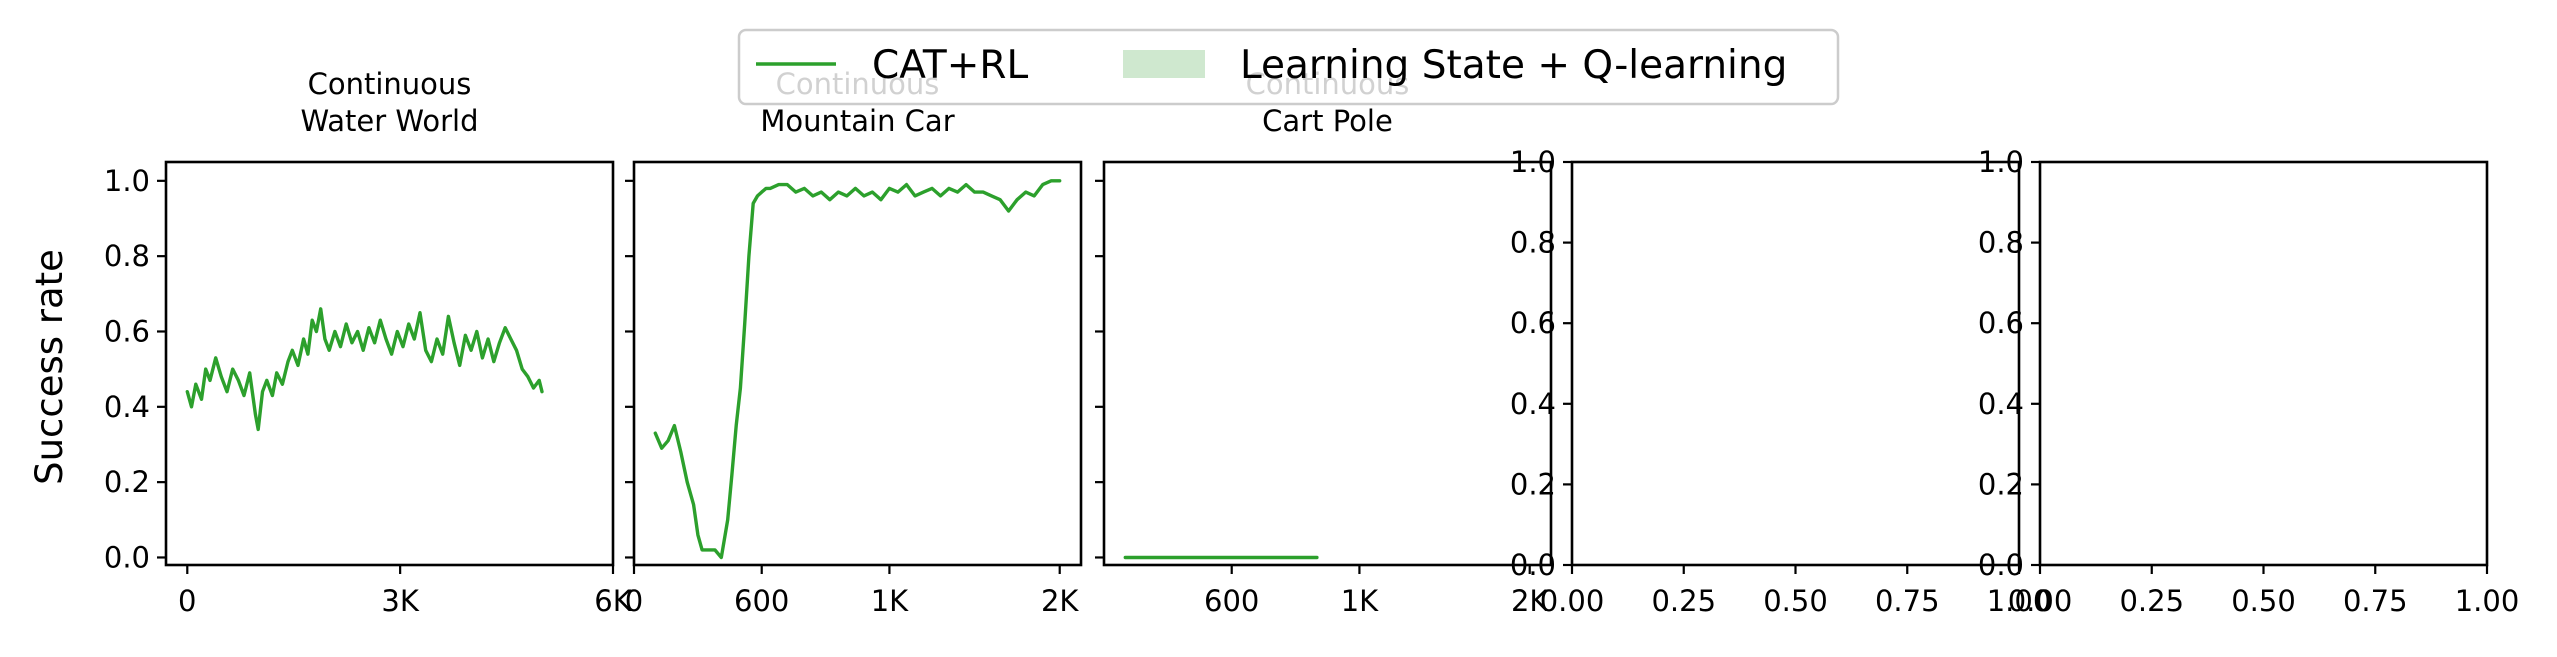 Image resolution: width=2557 pixels, height=657 pixels. I want to click on x-tick-label: 3K, so click(400, 601).